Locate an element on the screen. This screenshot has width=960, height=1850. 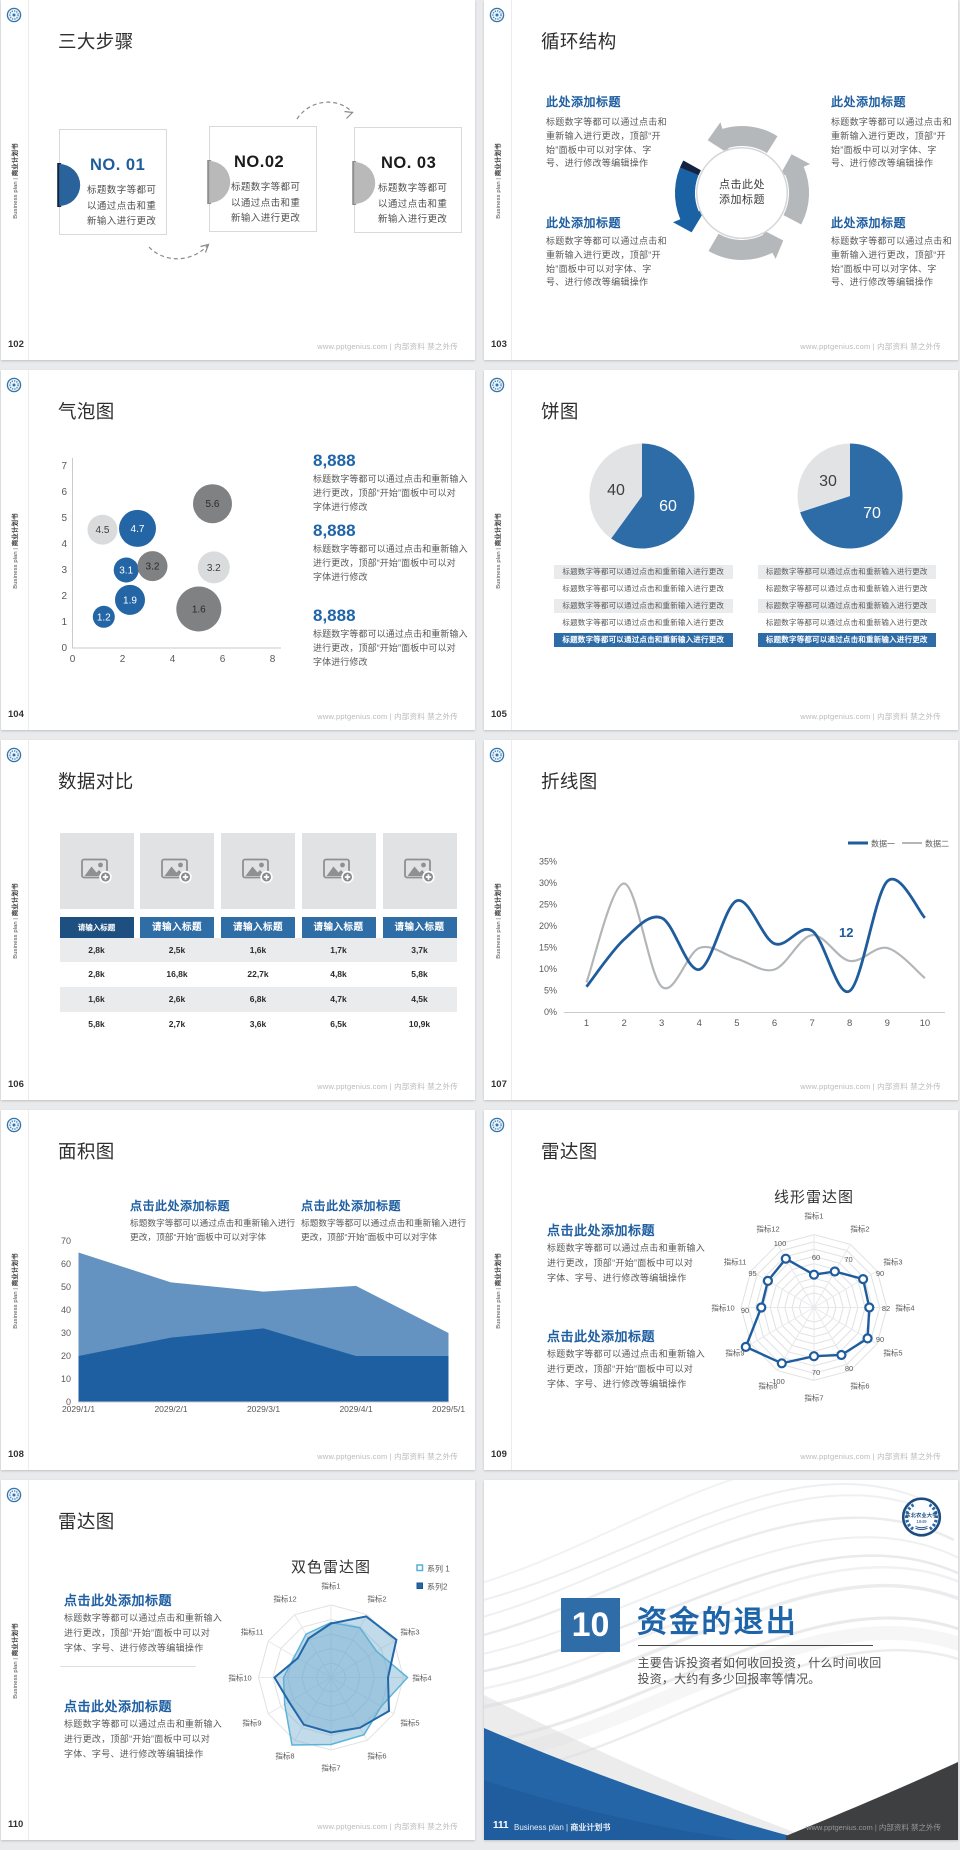
svg-text: 9 is located at coordinates (887, 1023).